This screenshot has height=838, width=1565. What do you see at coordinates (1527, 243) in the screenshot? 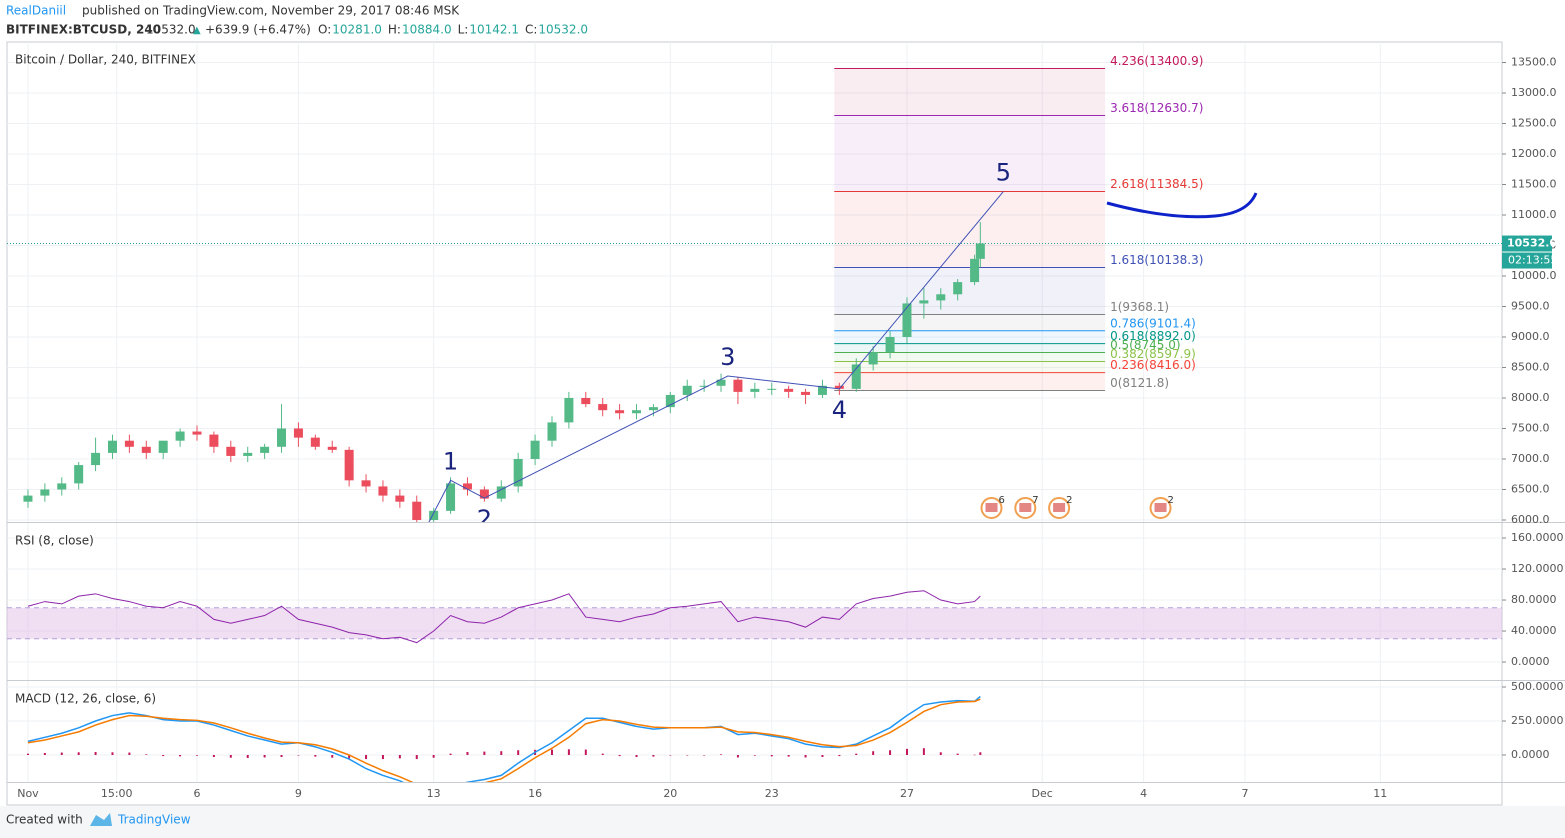
I see `last-price-box` at bounding box center [1527, 243].